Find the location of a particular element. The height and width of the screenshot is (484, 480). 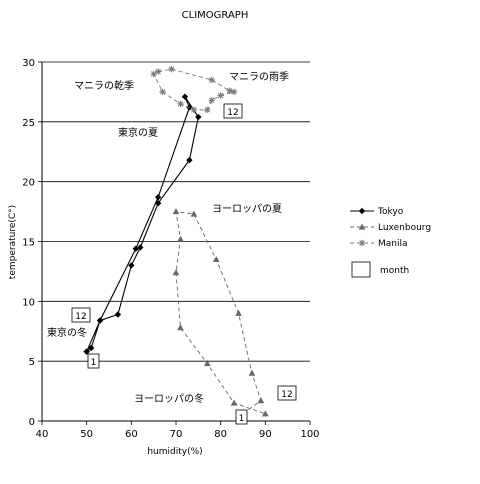

annotation-manila-dry: マニラの乾季 is located at coordinates (104, 85).